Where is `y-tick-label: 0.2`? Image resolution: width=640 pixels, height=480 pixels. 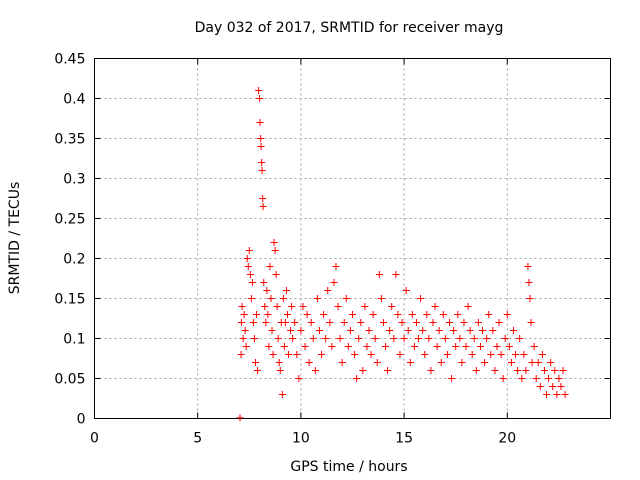
y-tick-label: 0.2 is located at coordinates (74, 260).